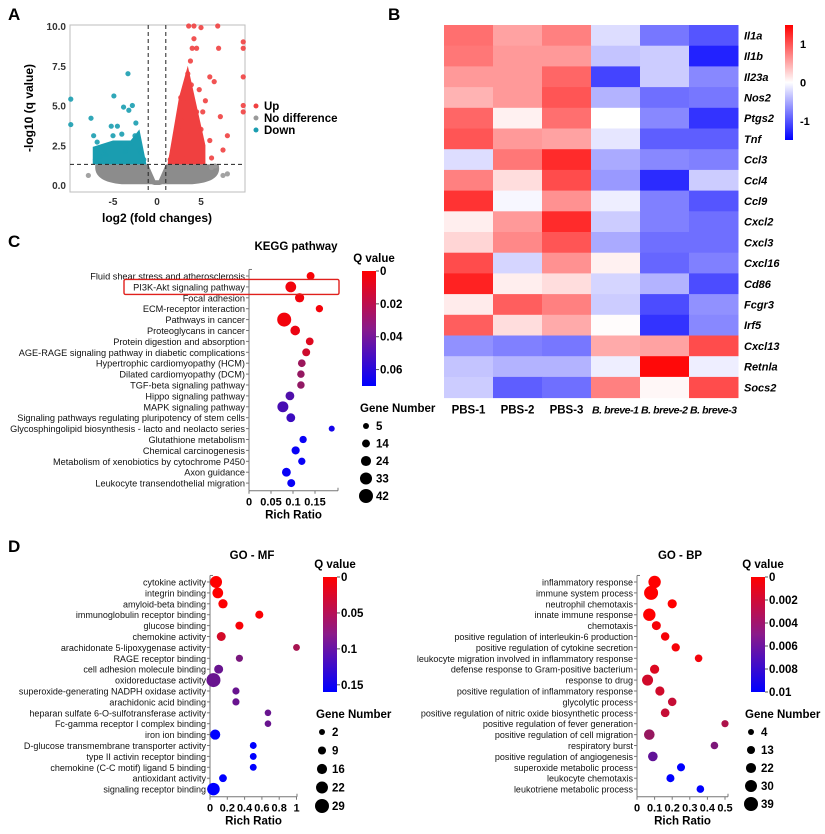 The height and width of the screenshot is (834, 825). What do you see at coordinates (374, 259) in the screenshot?
I see `kegg-colorbar-title: Q value` at bounding box center [374, 259].